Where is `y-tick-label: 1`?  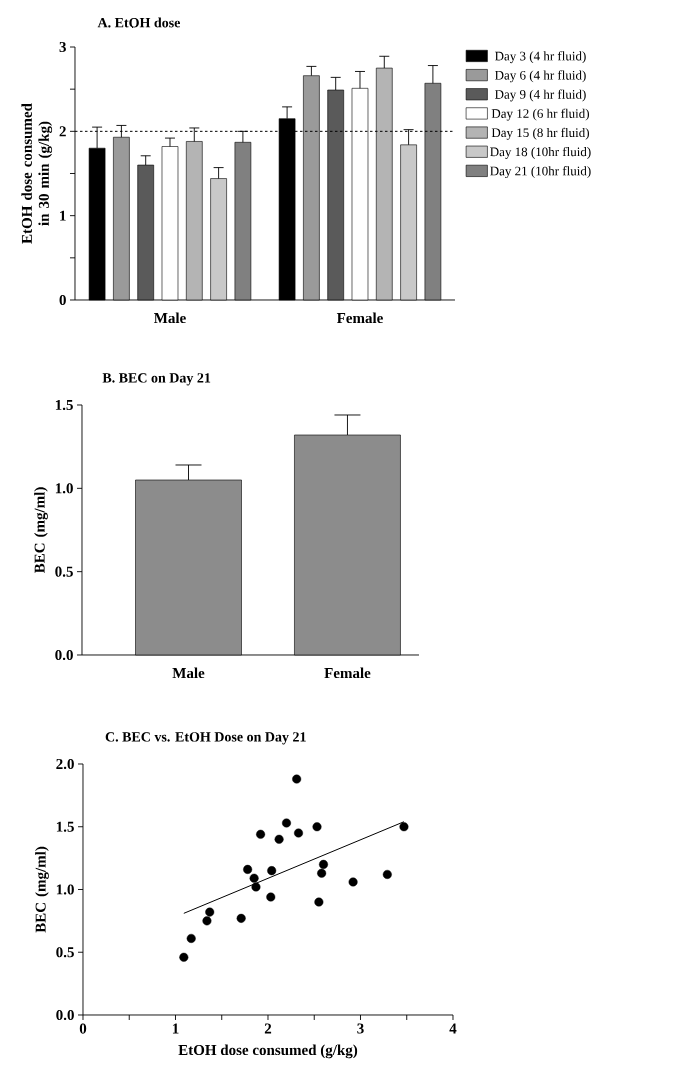
y-tick-label: 1 is located at coordinates (63, 215).